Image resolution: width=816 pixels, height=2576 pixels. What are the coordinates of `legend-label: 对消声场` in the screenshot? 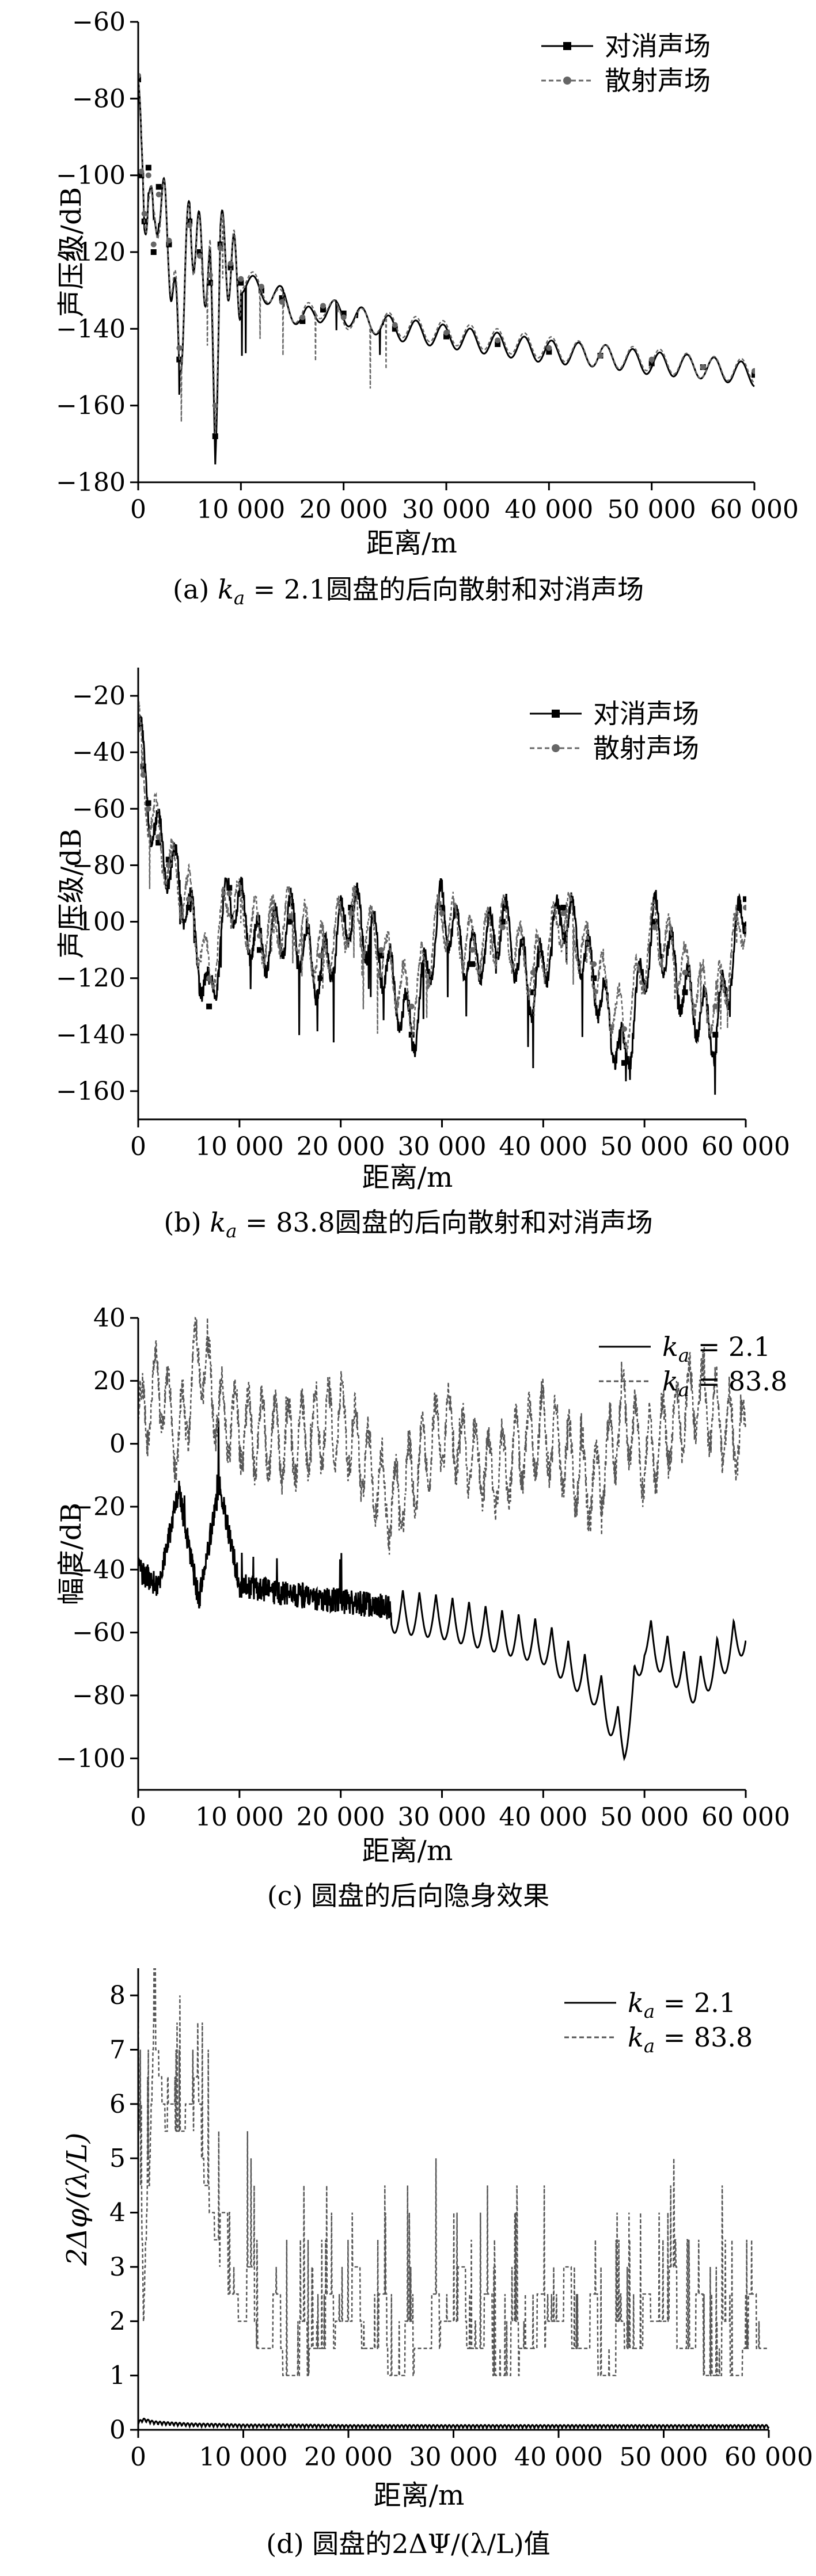 It's located at (658, 46).